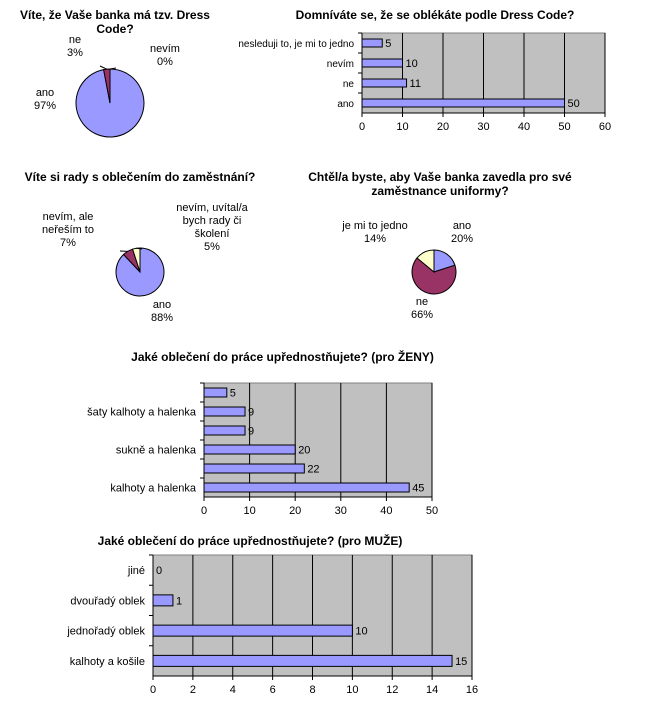 The width and height of the screenshot is (645, 728). I want to click on category-label: dvouřadý oblek, so click(107, 601).